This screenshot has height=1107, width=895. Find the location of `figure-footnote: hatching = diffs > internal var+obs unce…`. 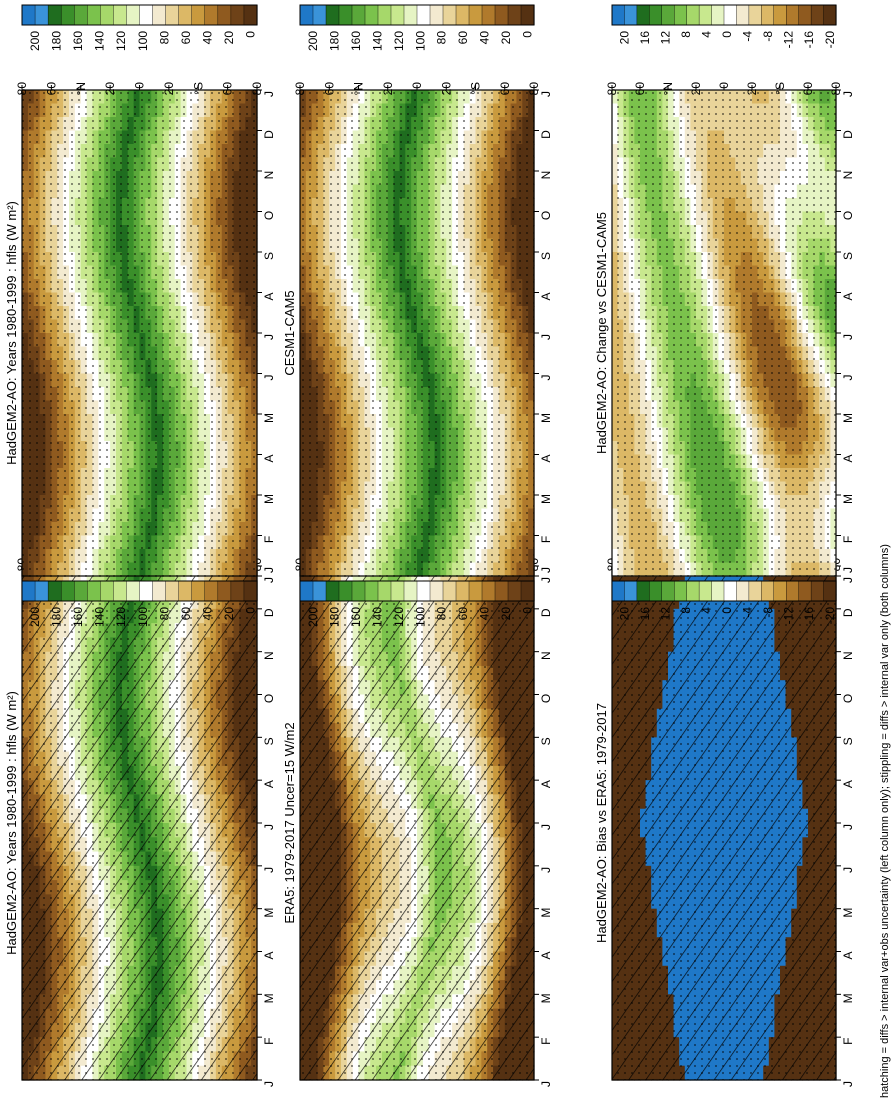

figure-footnote: hatching = diffs > internal var+obs unce… is located at coordinates (885, 821).